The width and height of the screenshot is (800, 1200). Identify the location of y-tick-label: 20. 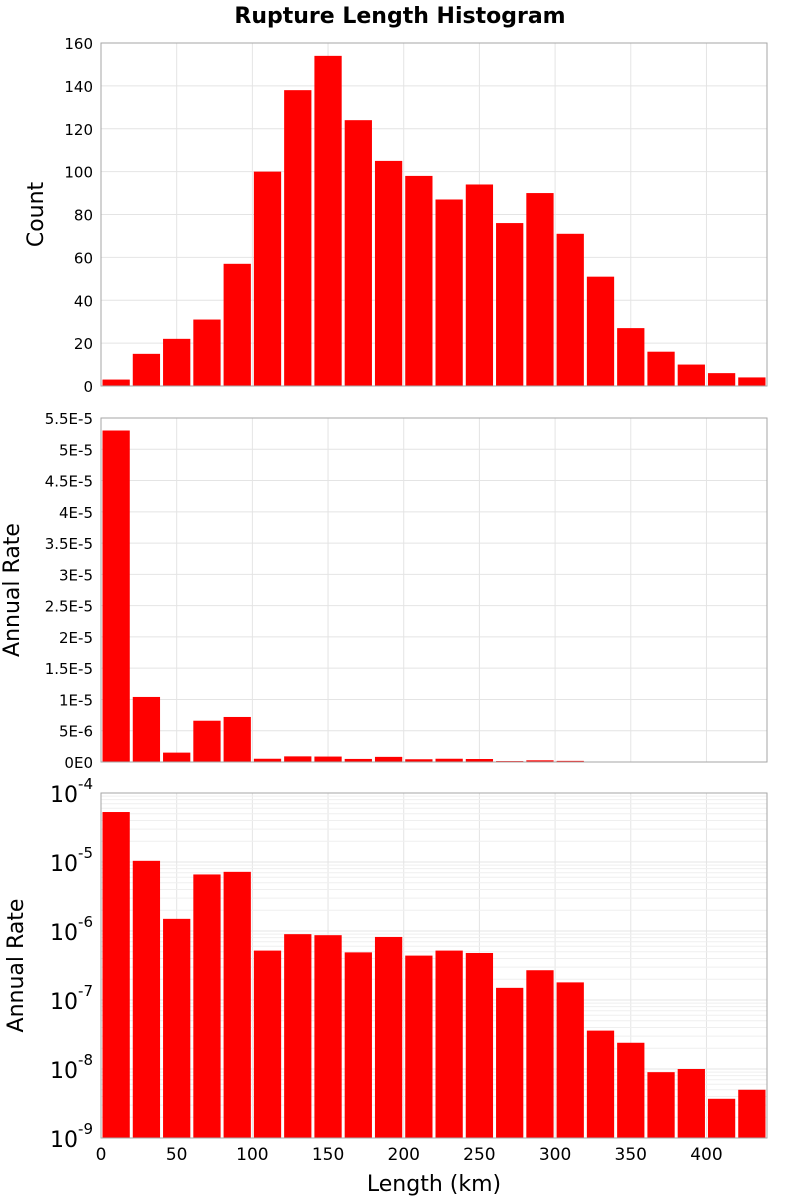
(83, 344).